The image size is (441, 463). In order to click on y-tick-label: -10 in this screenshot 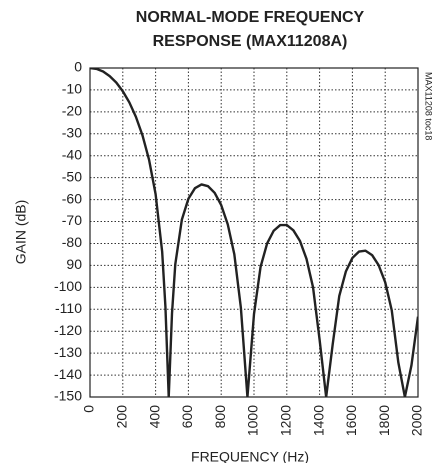, I will do `click(72, 89)`.